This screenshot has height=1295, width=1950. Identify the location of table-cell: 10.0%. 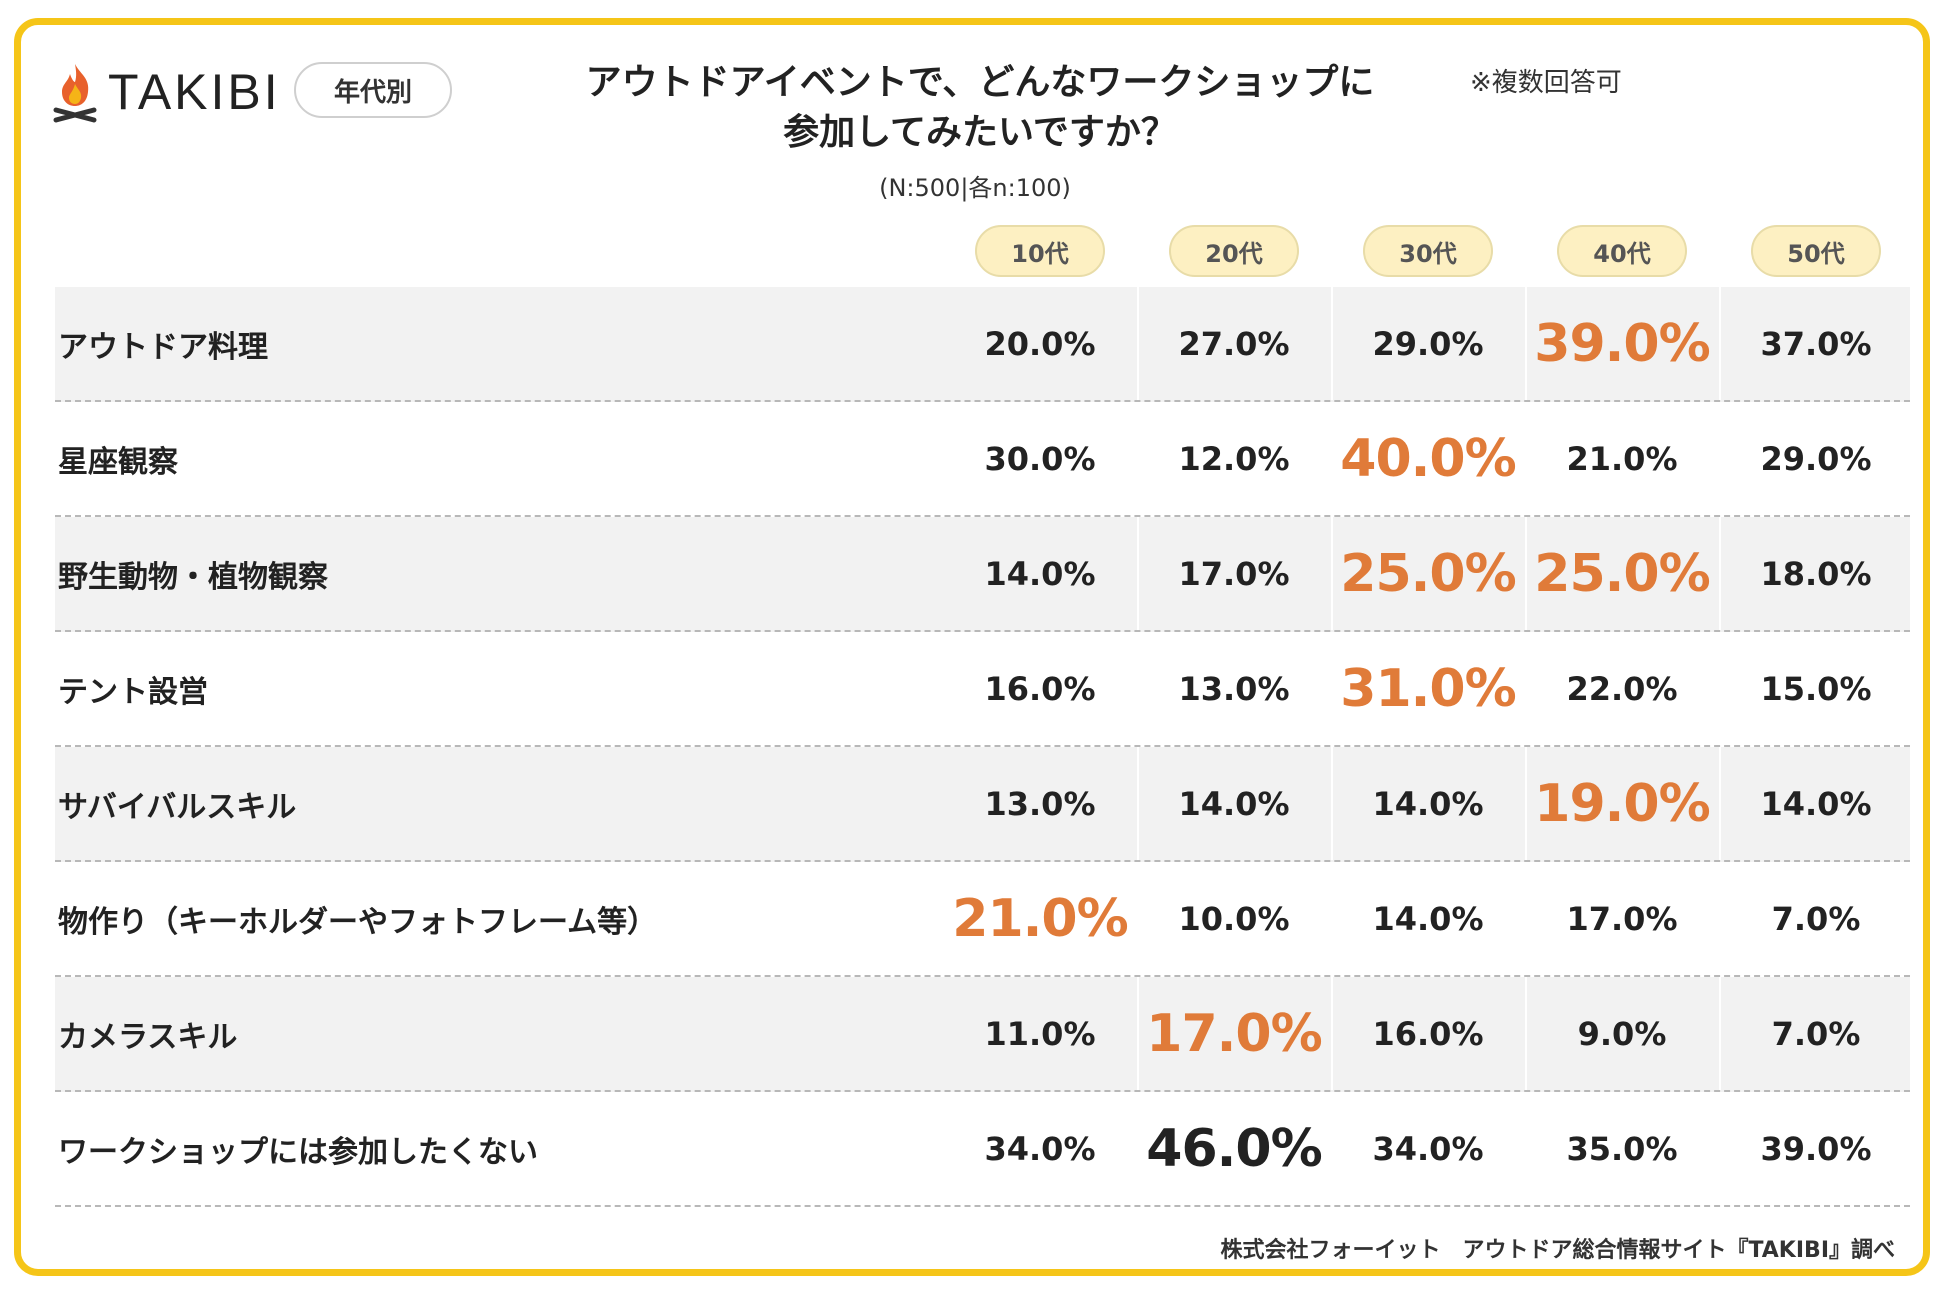
(1234, 918).